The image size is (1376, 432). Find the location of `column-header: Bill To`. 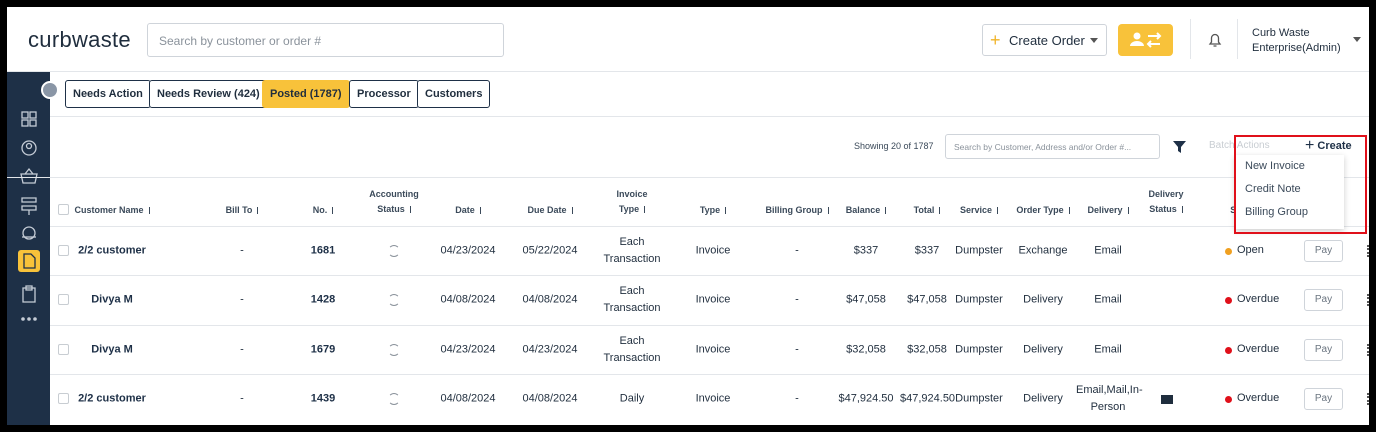

column-header: Bill To is located at coordinates (242, 210).